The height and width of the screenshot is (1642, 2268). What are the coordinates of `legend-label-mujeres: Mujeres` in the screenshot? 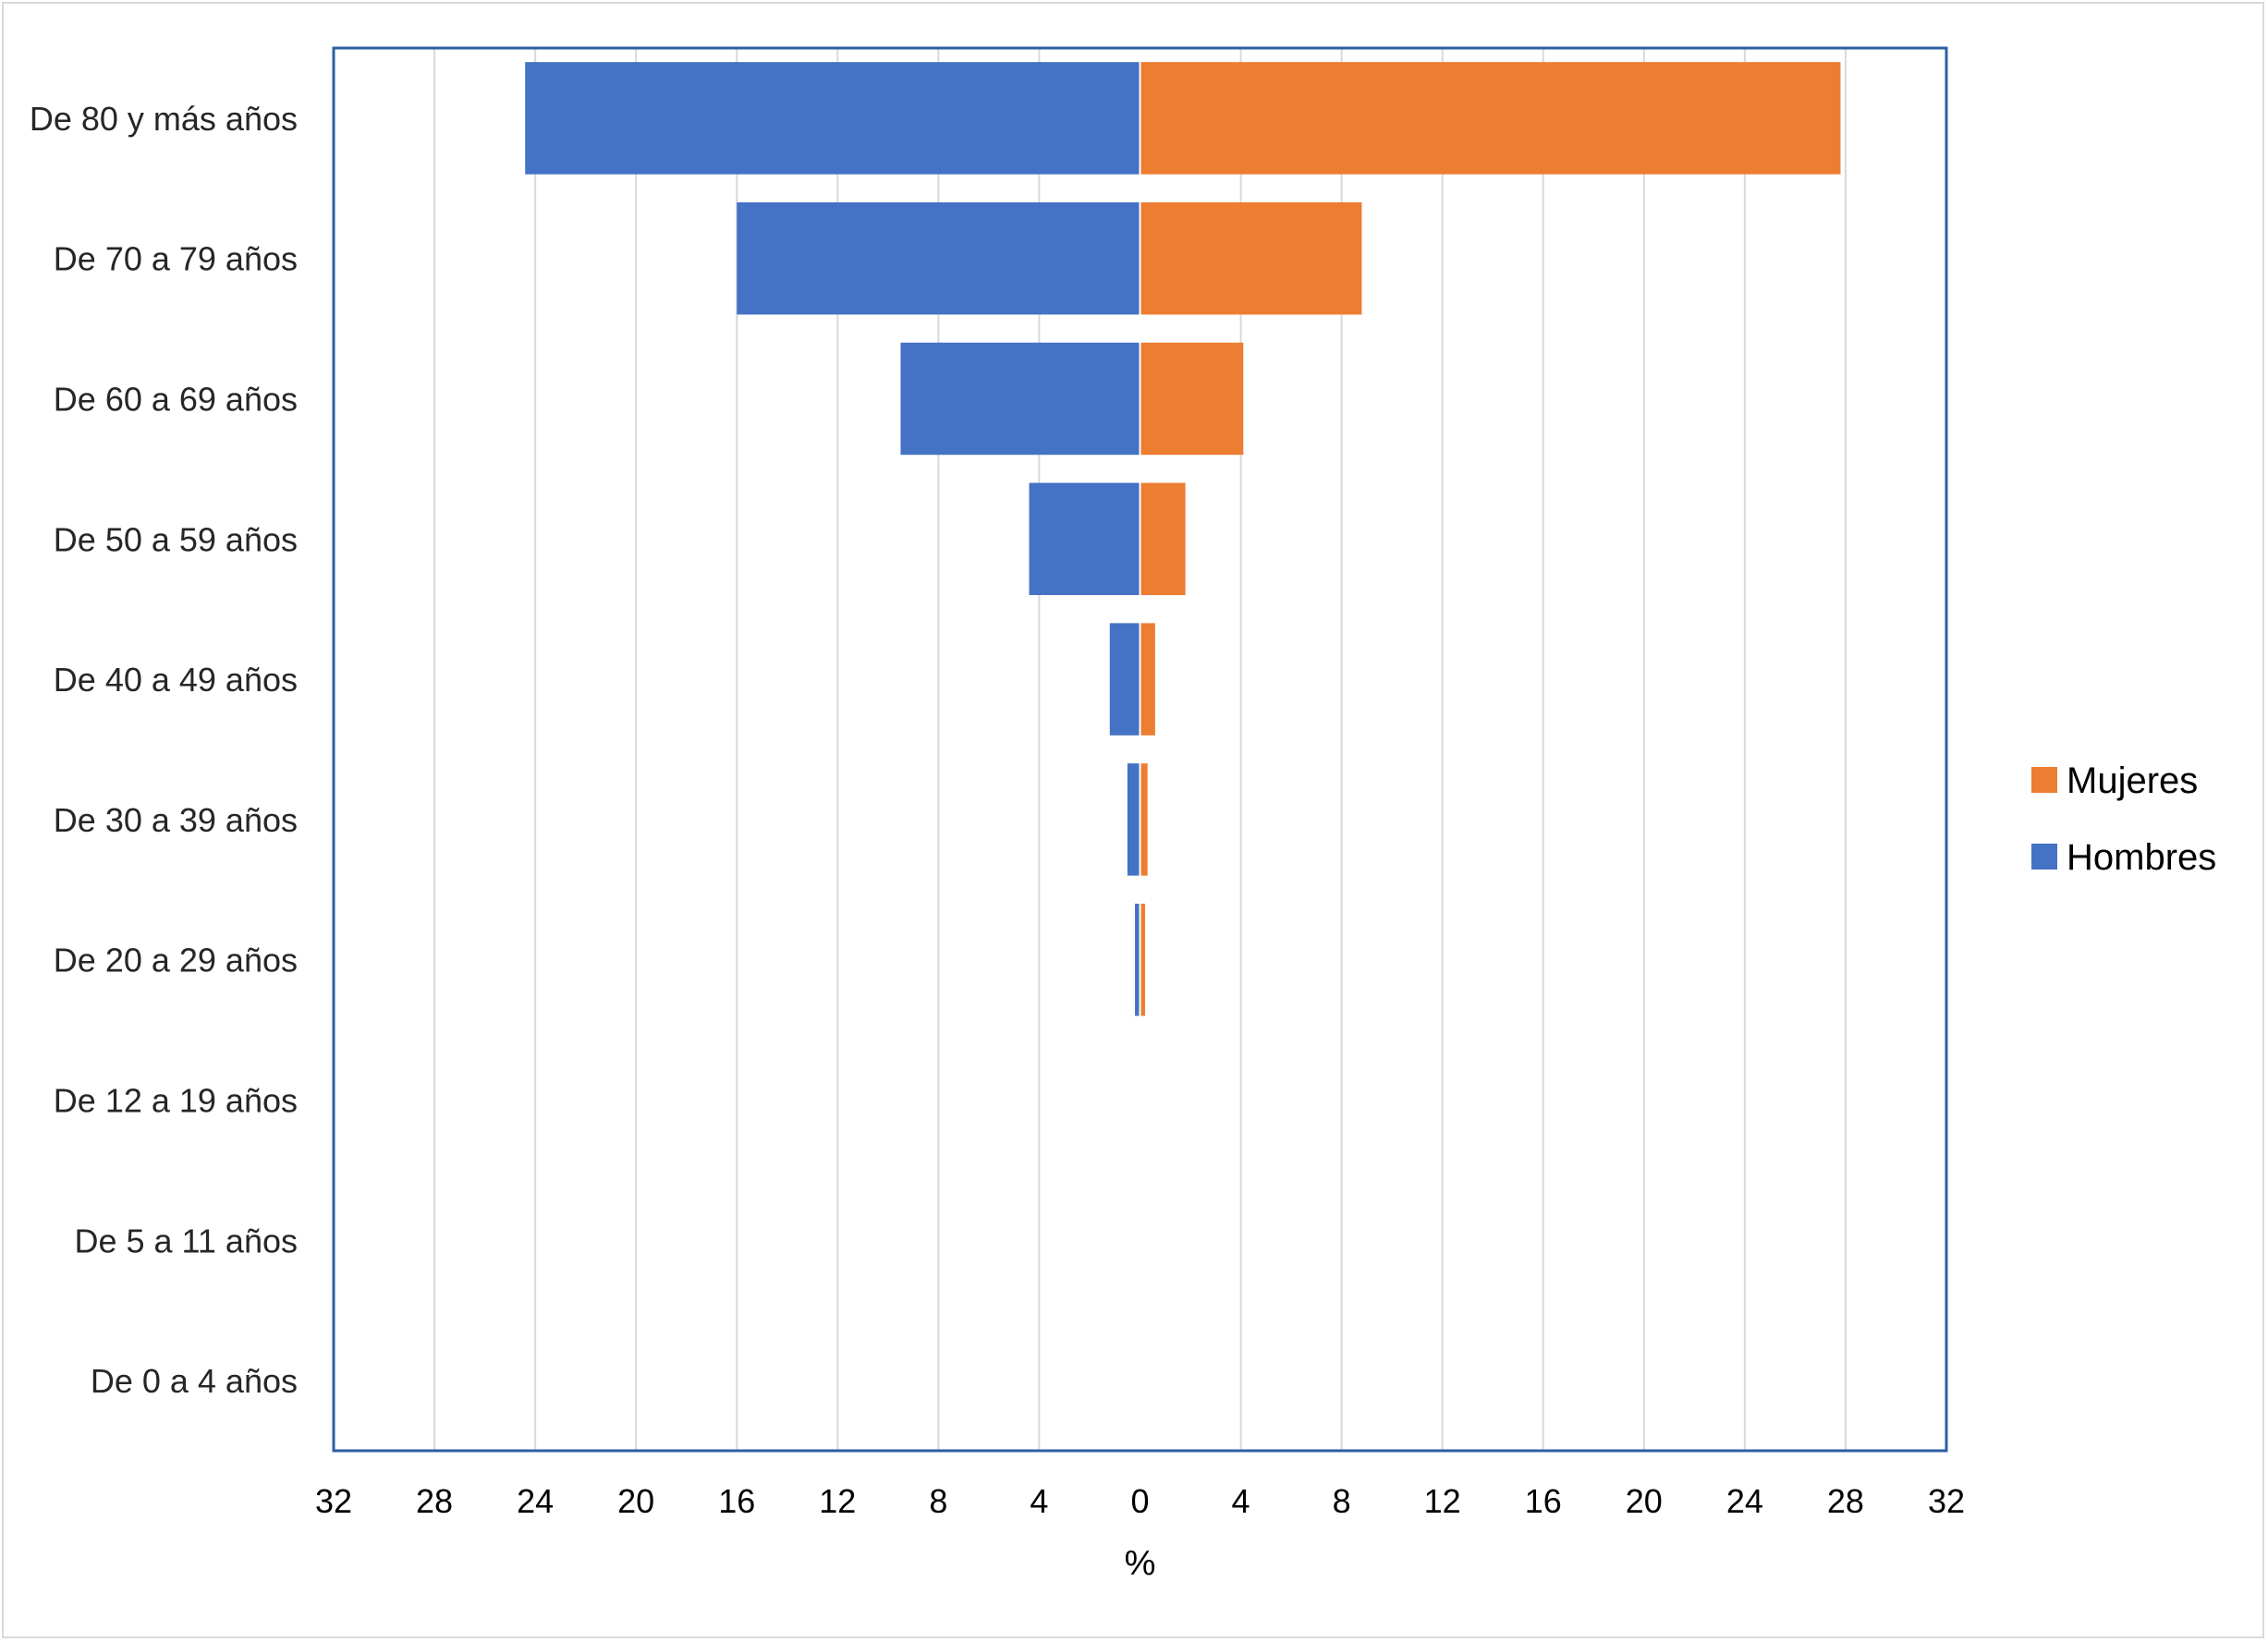 It's located at (2133, 781).